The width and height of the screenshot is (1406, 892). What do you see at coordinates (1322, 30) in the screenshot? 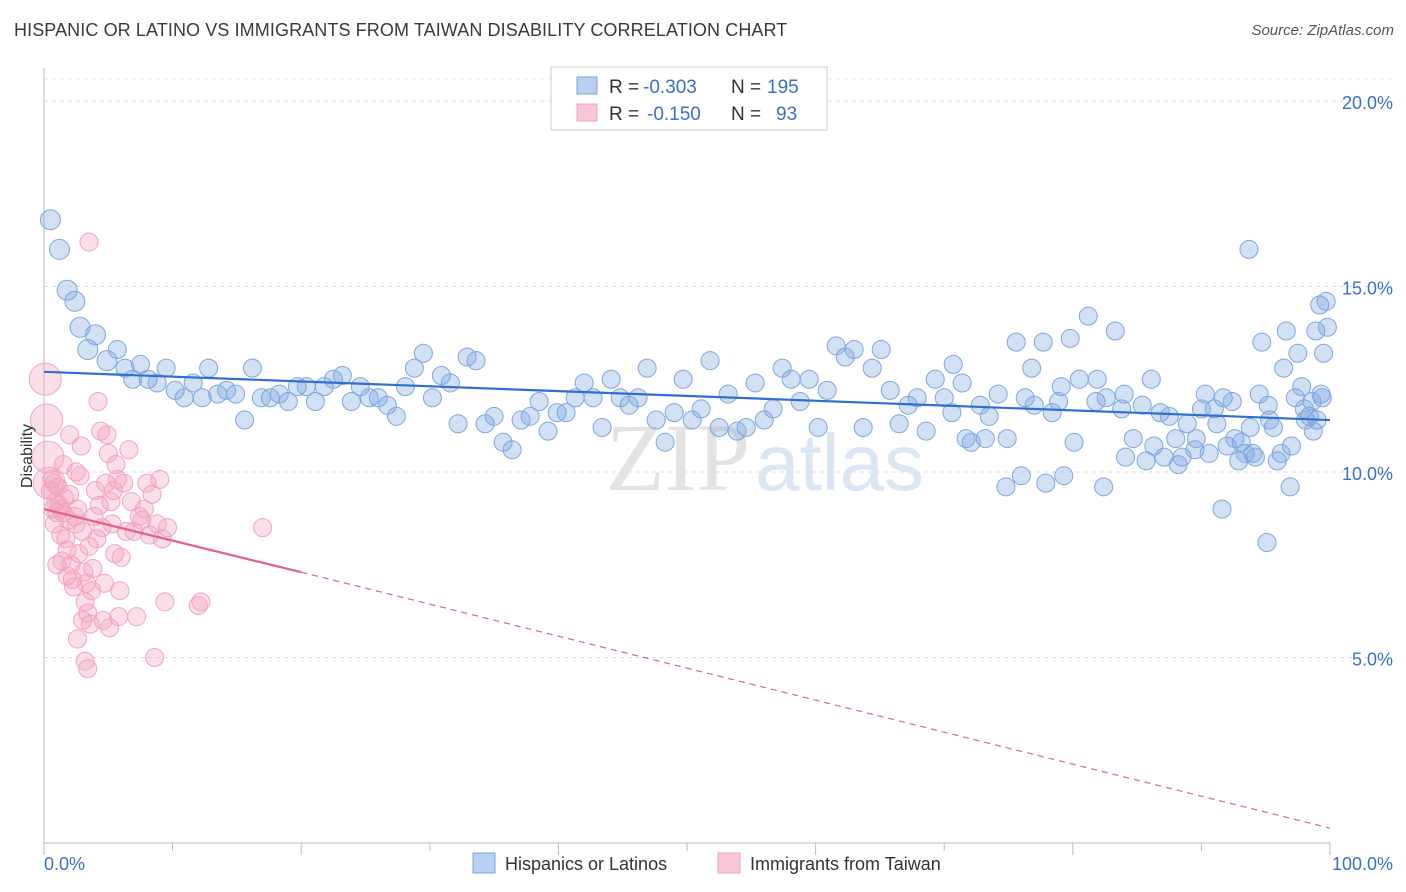
I see `chart-source: Source: ZipAtlas.com` at bounding box center [1322, 30].